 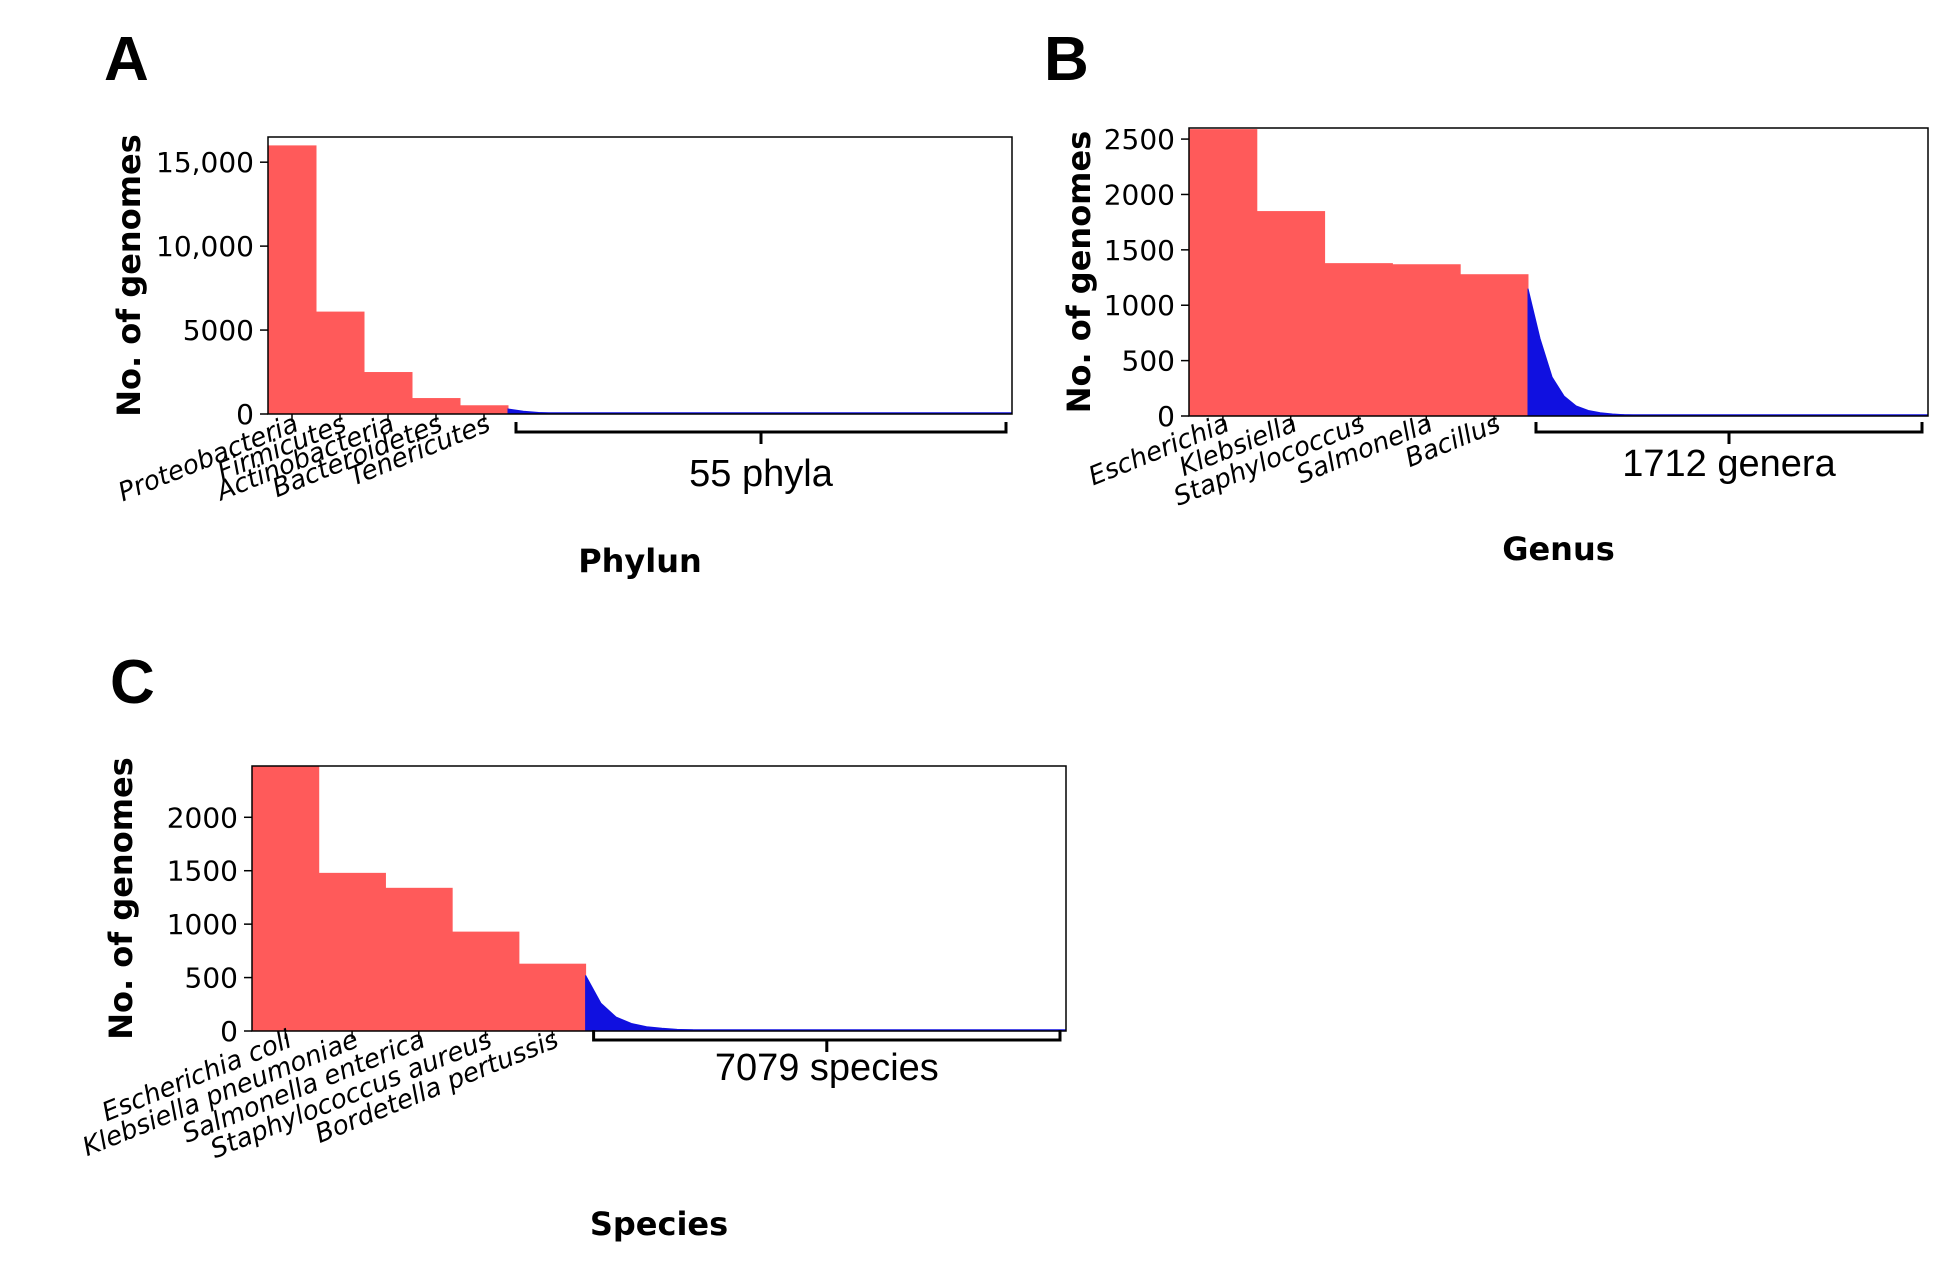 I want to click on bar-bordetella-pertussis, so click(x=552, y=997).